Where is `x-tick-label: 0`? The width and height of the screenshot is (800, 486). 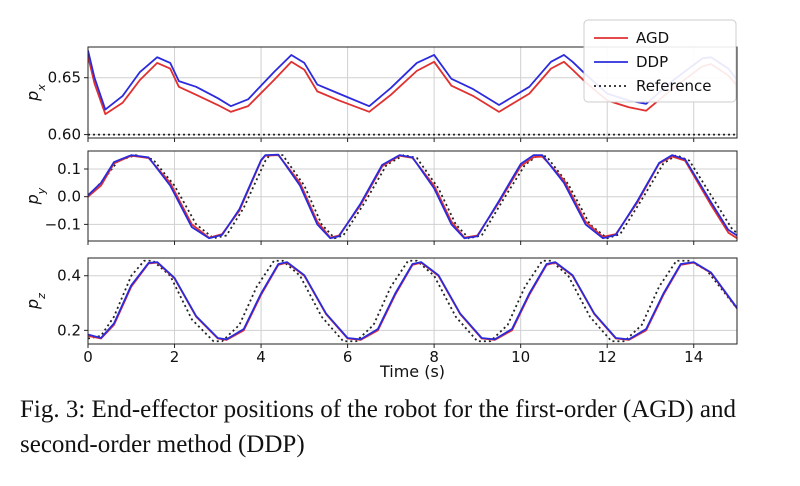
x-tick-label: 0 is located at coordinates (88, 357).